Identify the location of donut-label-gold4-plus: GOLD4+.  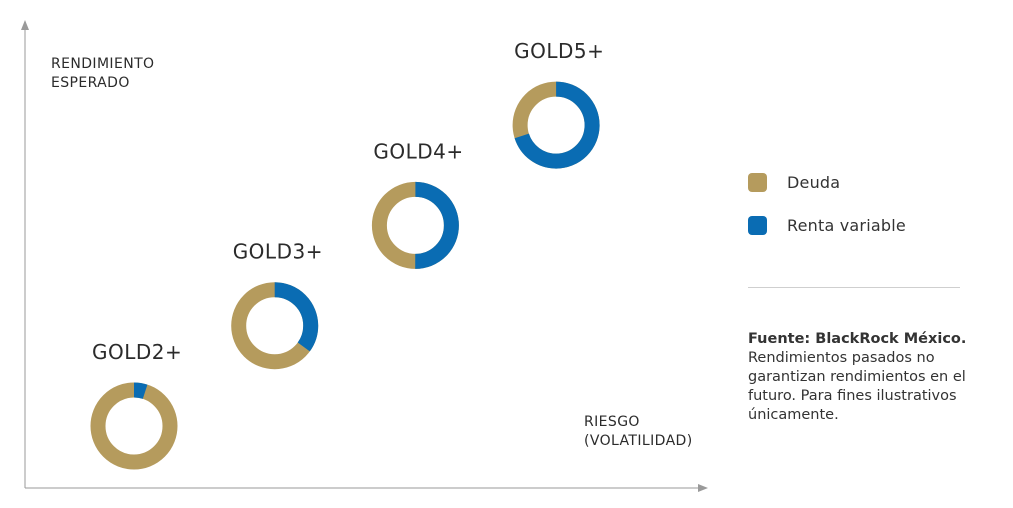
(418, 151).